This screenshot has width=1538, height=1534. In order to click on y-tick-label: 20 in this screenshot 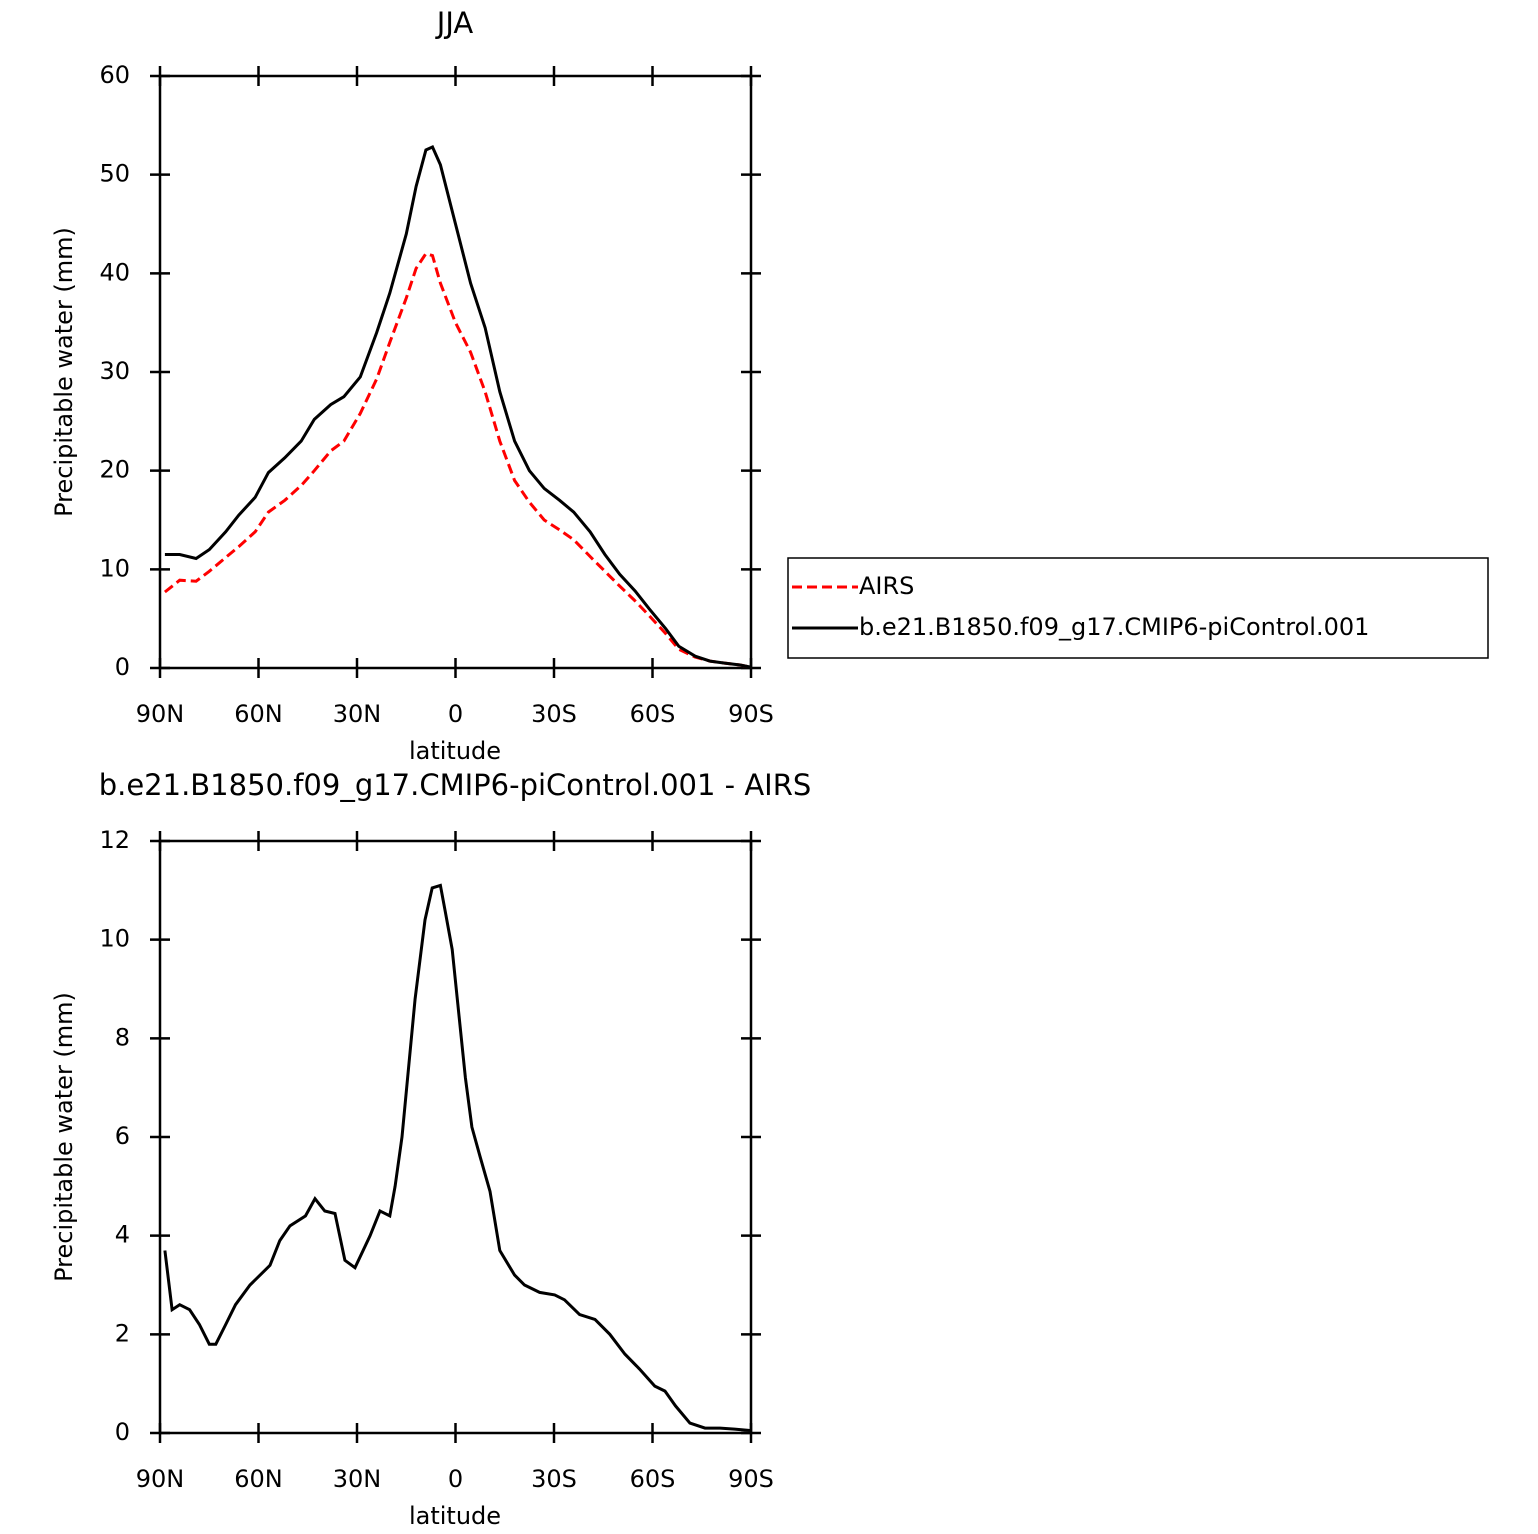, I will do `click(114, 470)`.